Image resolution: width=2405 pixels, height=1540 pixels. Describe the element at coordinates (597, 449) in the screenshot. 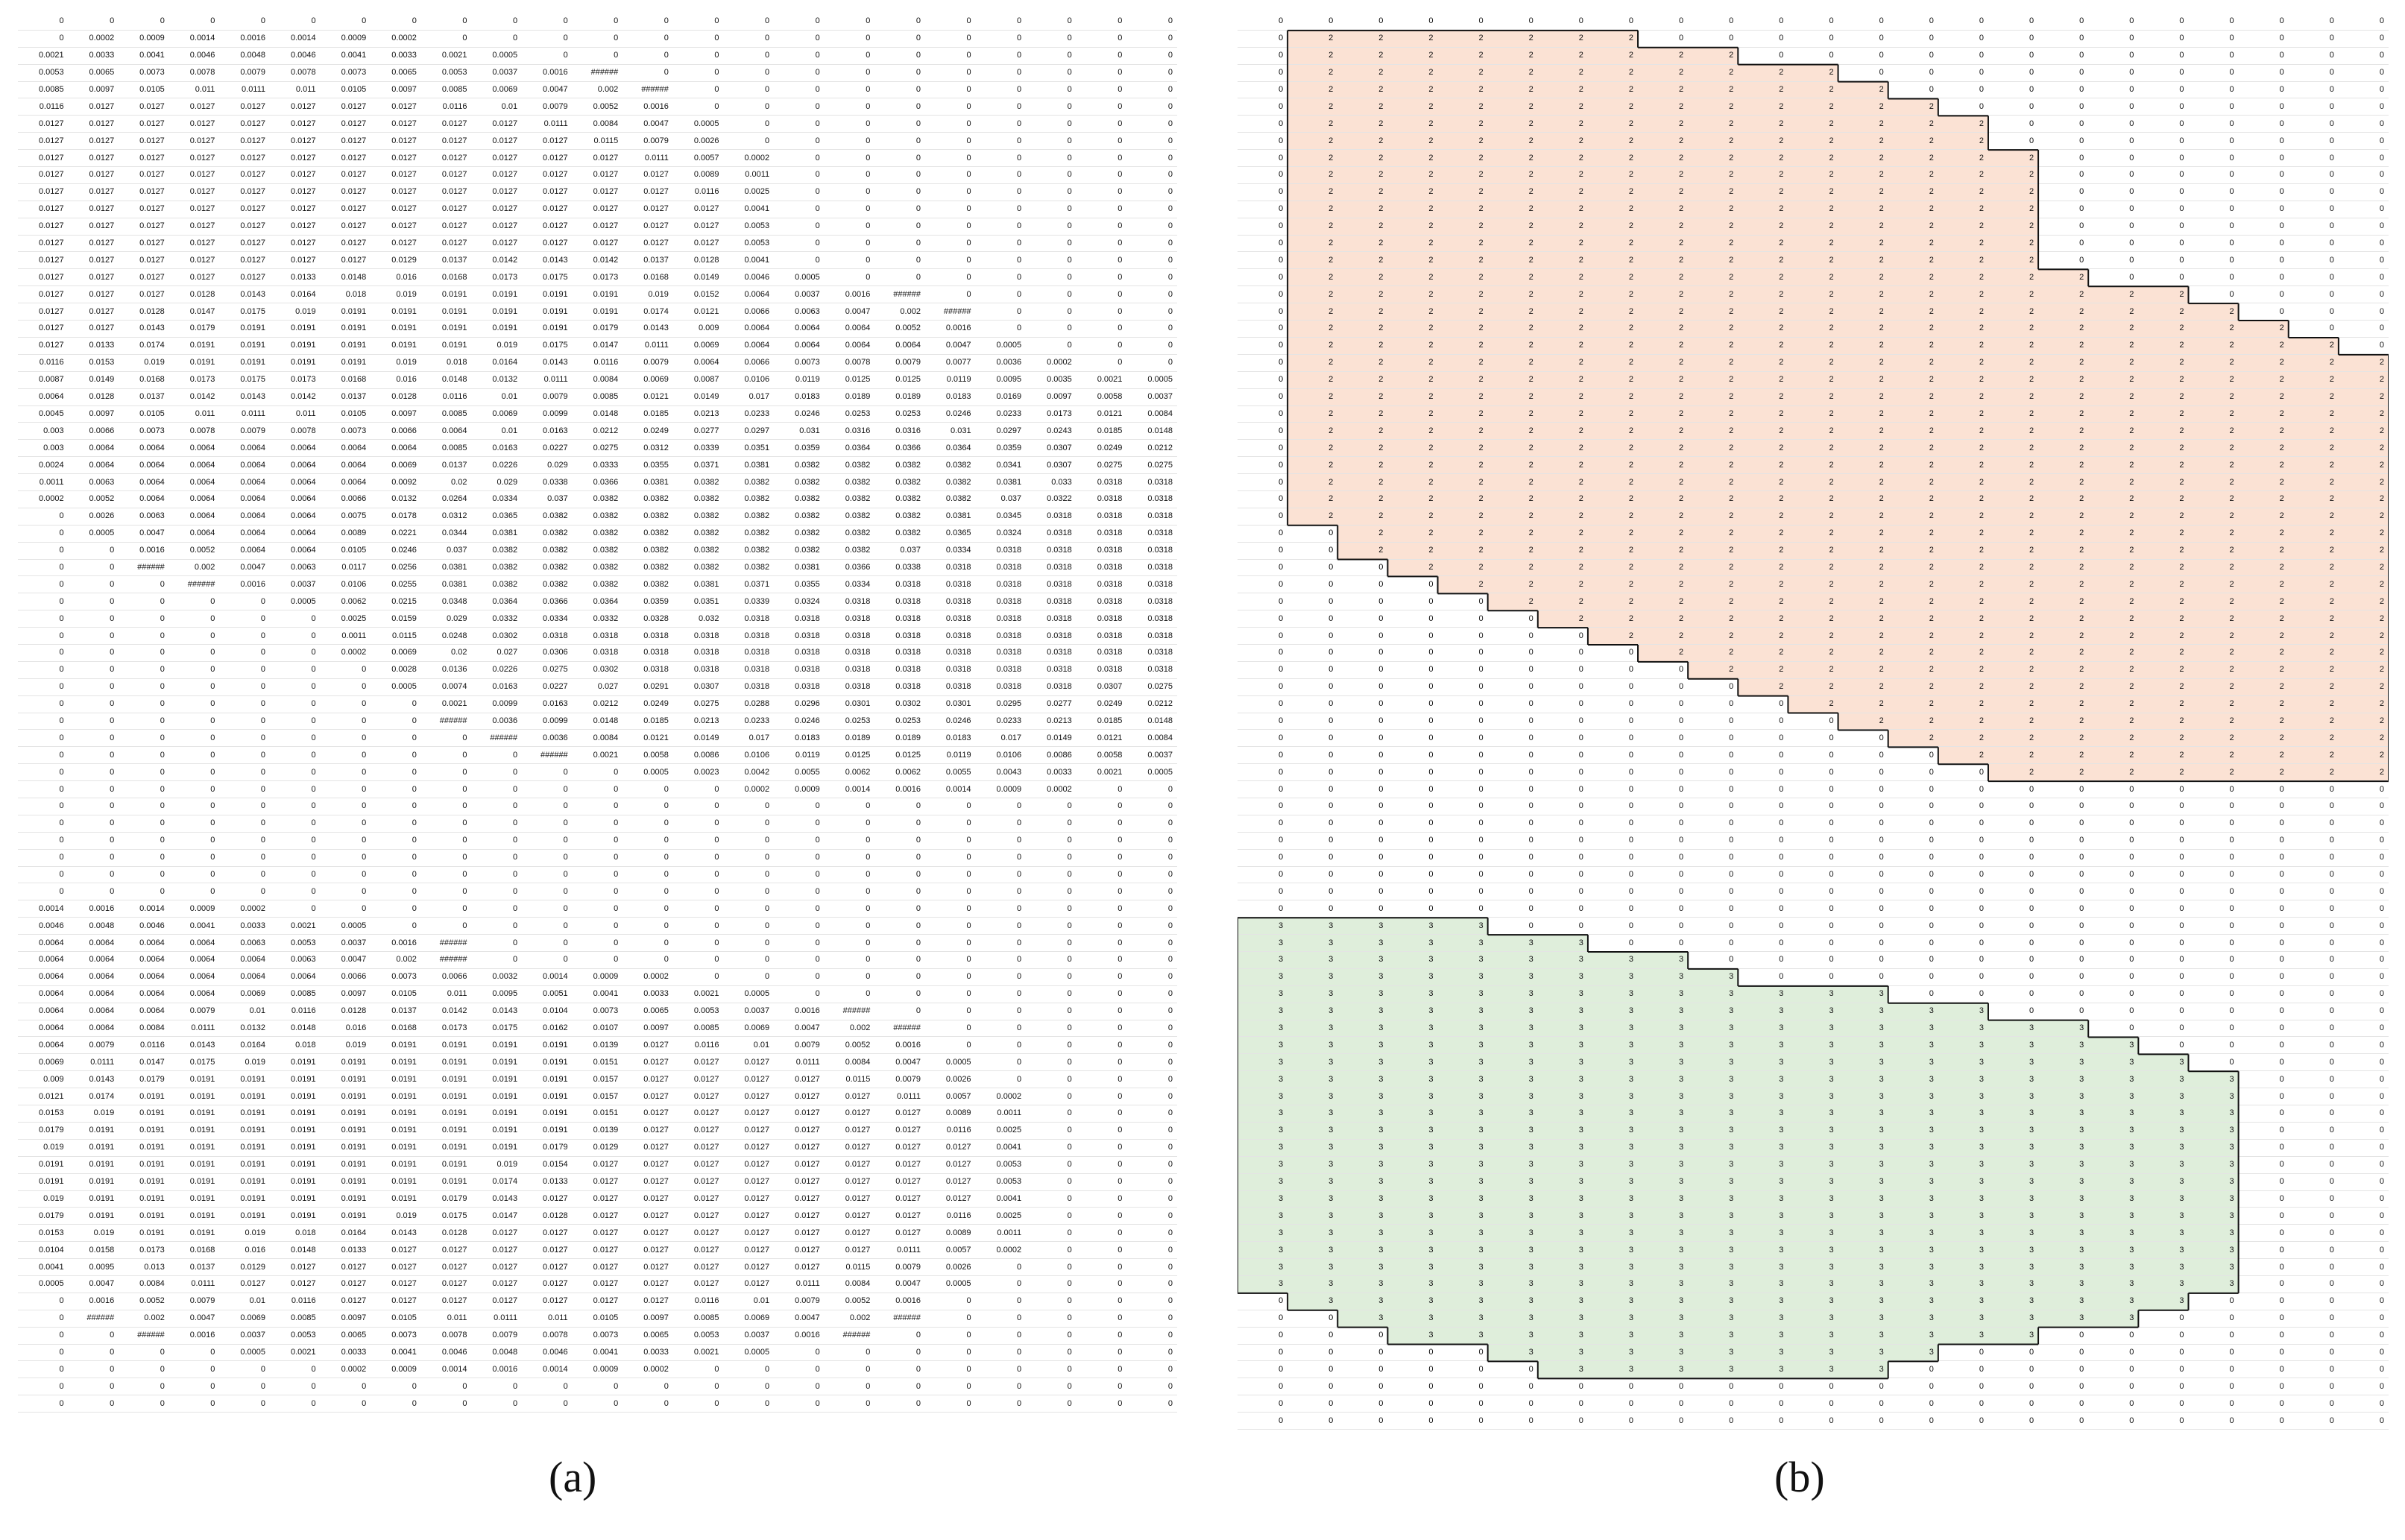

I see `cell-a: 0.0275` at that location.